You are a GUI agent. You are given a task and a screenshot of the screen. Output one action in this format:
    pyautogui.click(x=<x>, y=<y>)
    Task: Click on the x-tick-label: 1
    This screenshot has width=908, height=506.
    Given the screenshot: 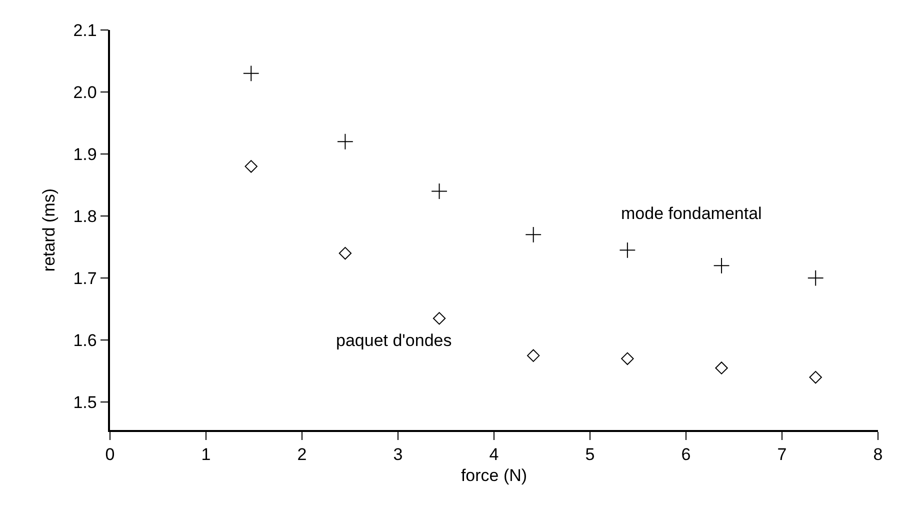 What is the action you would take?
    pyautogui.click(x=206, y=454)
    